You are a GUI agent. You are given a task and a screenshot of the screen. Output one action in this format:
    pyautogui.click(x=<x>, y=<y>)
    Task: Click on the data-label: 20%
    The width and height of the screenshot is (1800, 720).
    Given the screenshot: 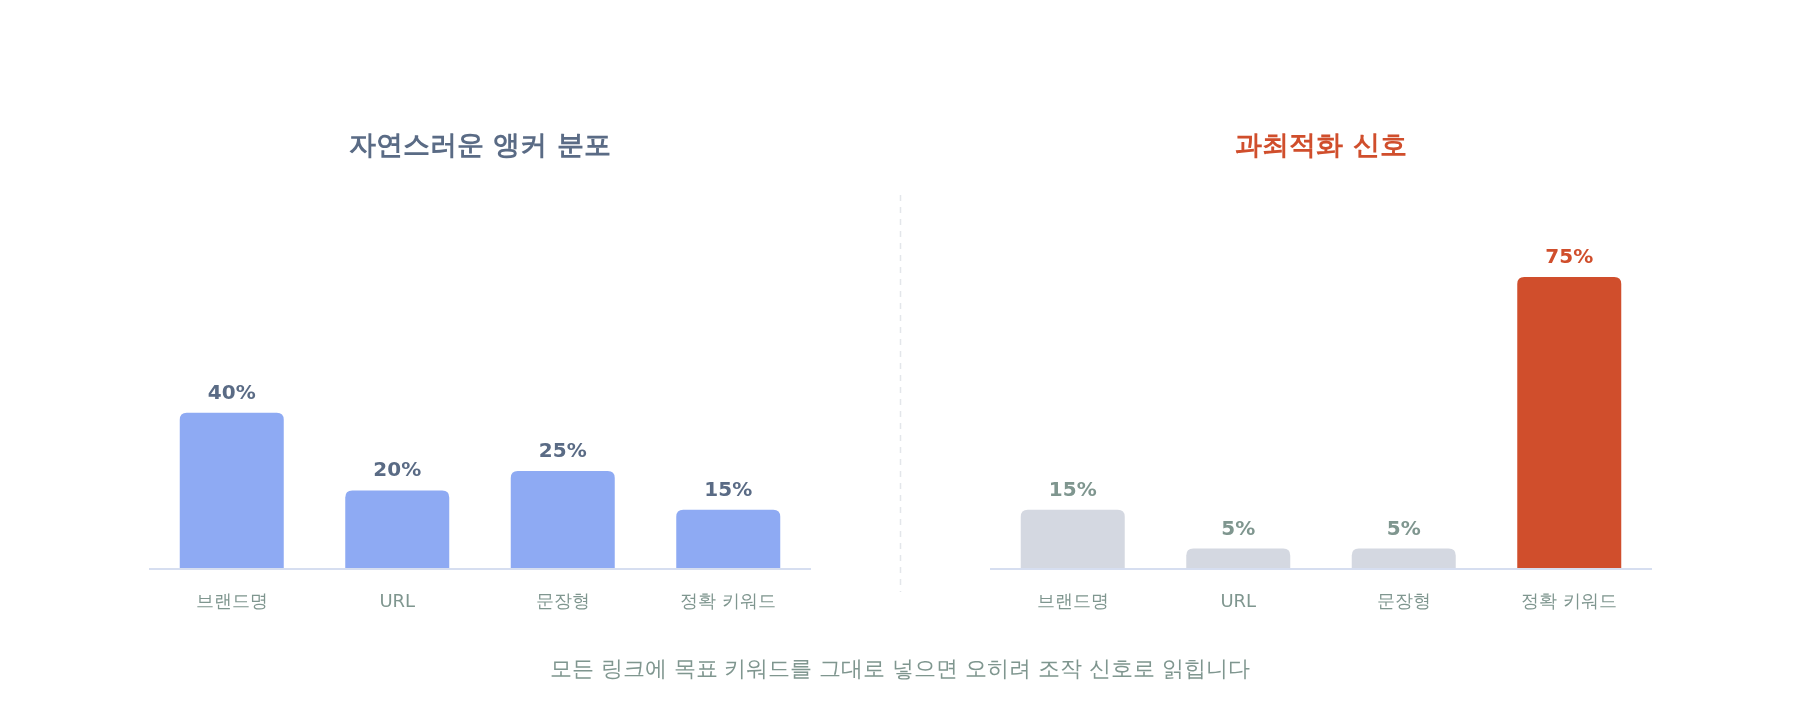 What is the action you would take?
    pyautogui.click(x=397, y=469)
    